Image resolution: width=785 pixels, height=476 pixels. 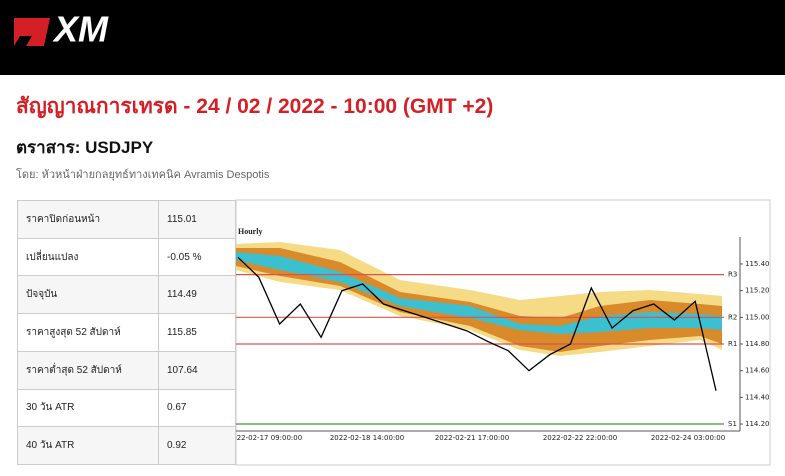 I want to click on y-tick-label: 114.20, so click(x=757, y=424).